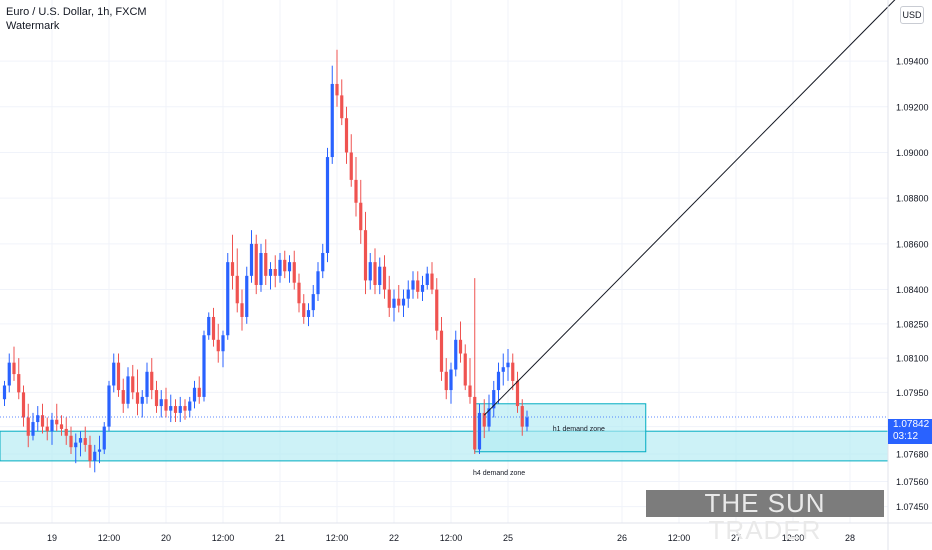 The width and height of the screenshot is (932, 550). Describe the element at coordinates (736, 538) in the screenshot. I see `x-tick-label: 27` at that location.